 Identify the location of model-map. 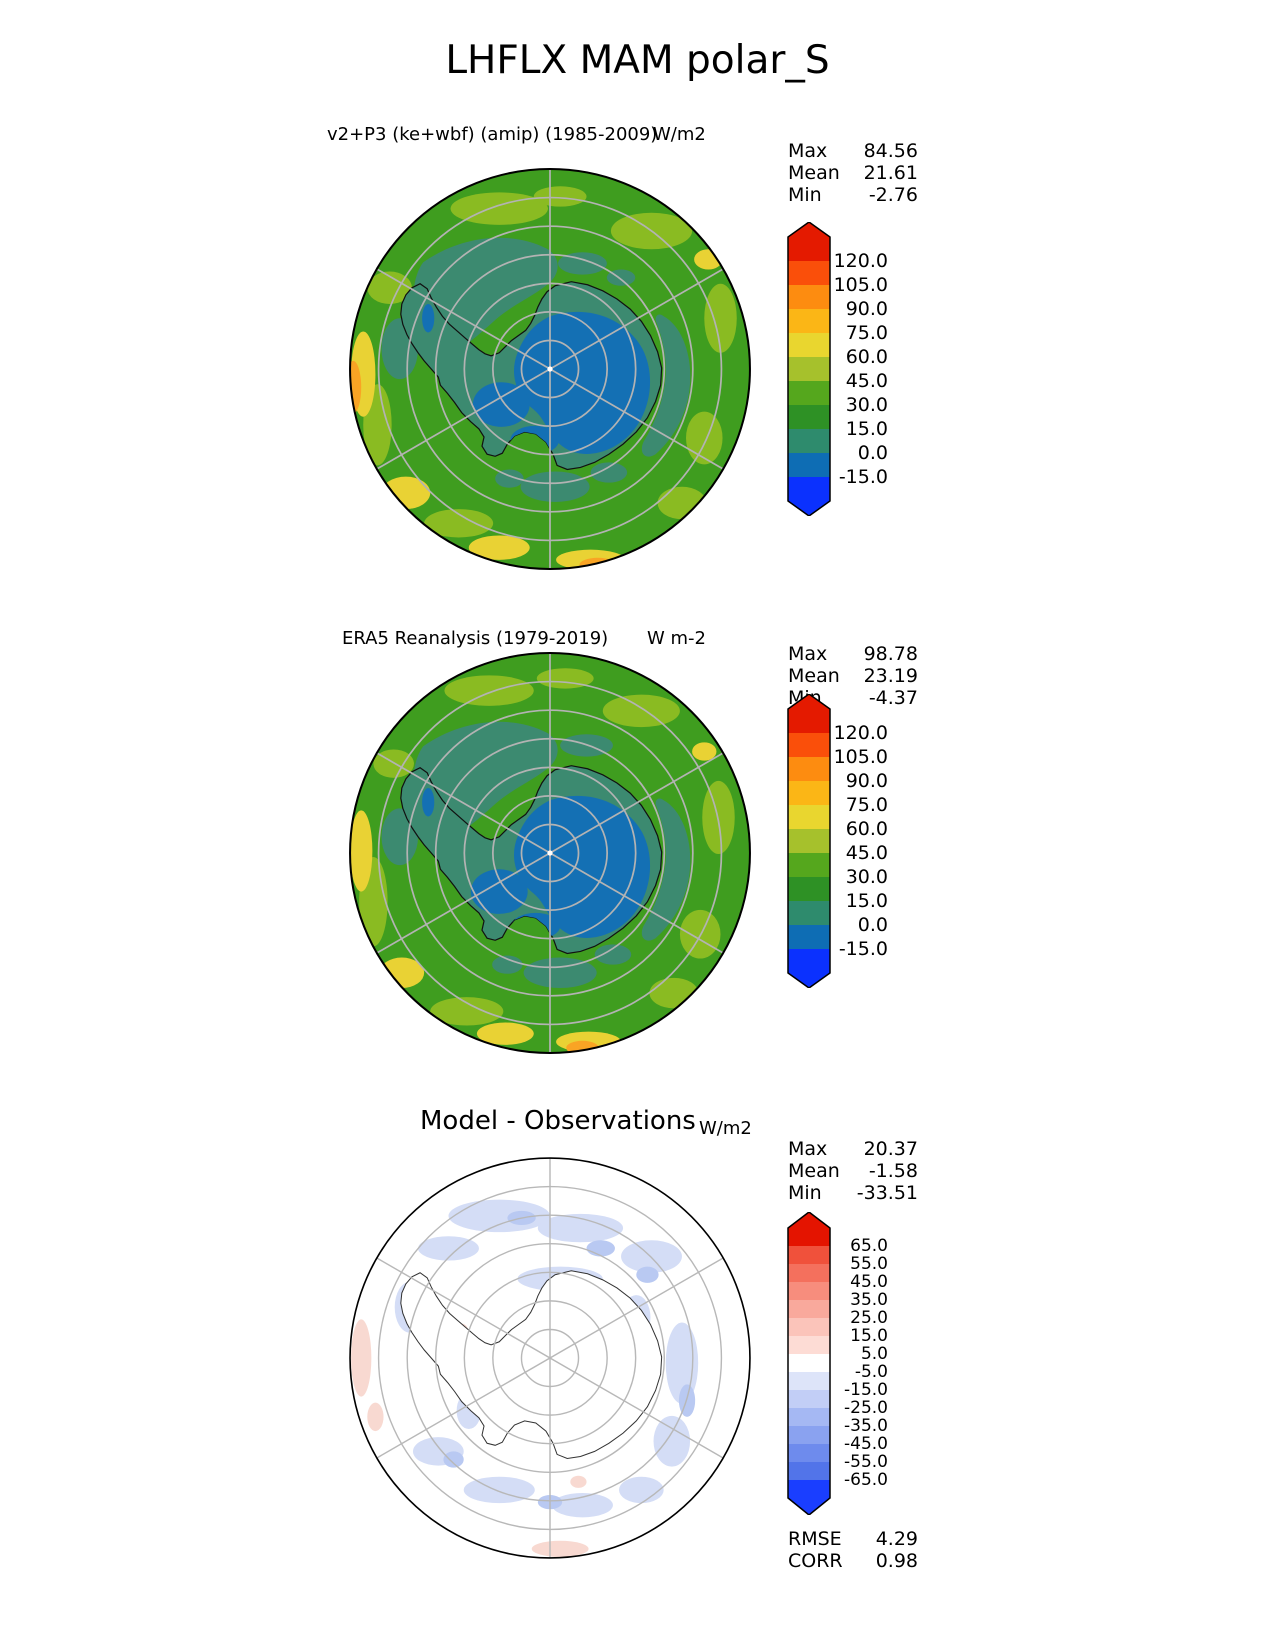
(550, 369).